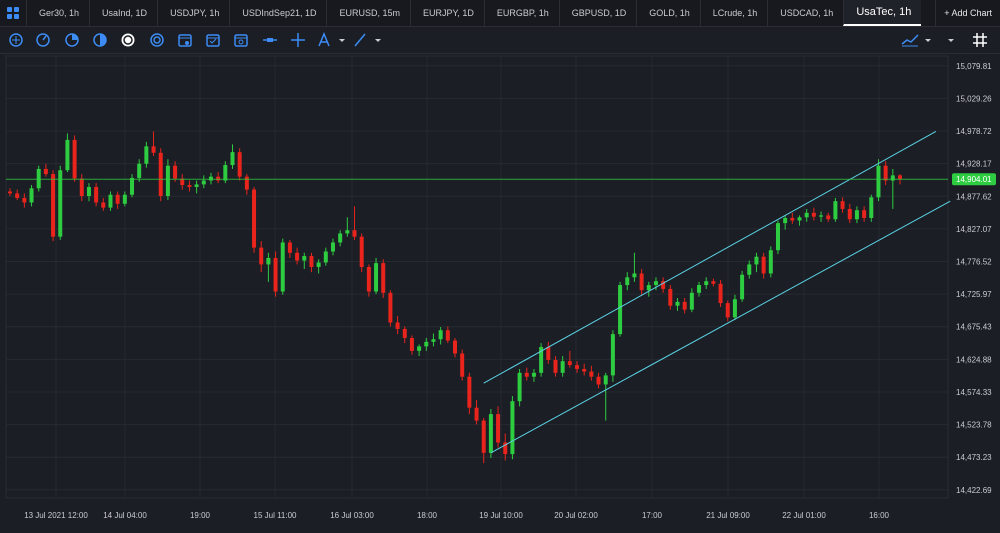 This screenshot has height=533, width=1000. I want to click on crosshair-icon, so click(298, 40).